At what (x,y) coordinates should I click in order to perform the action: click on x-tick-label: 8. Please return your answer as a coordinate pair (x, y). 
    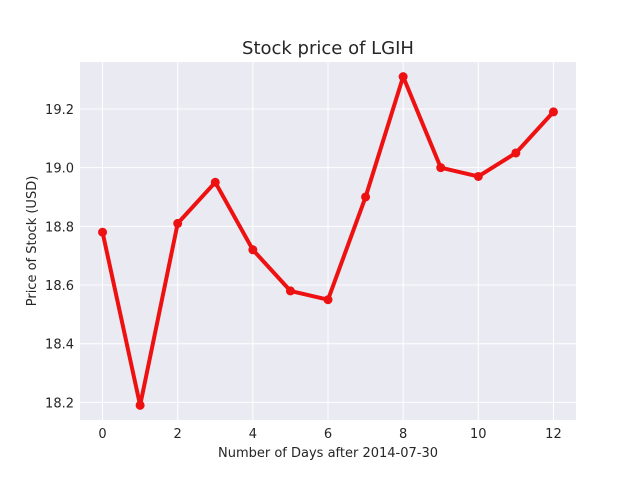
    Looking at the image, I should click on (403, 434).